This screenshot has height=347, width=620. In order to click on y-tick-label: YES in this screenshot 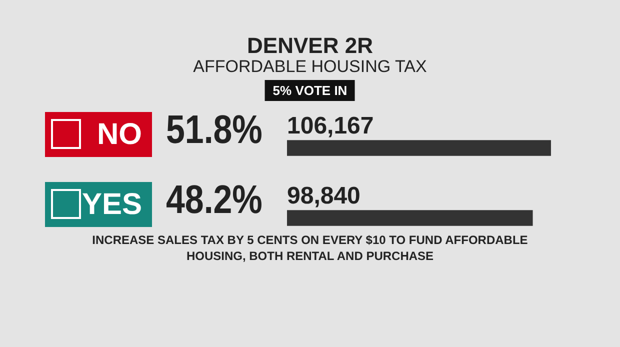, I will do `click(112, 205)`.